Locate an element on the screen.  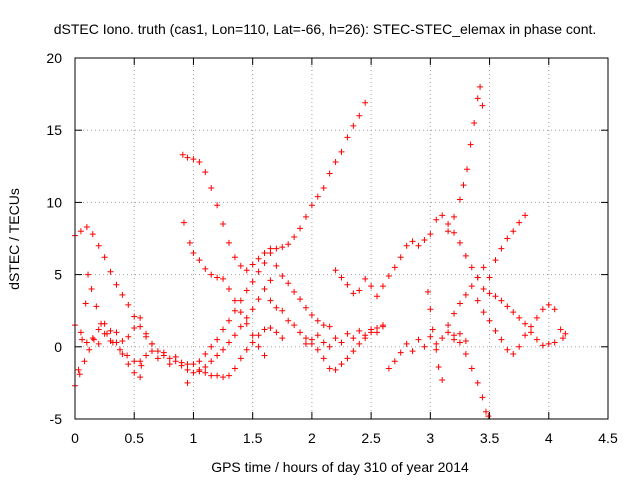
series-arc15 is located at coordinates (465, 159).